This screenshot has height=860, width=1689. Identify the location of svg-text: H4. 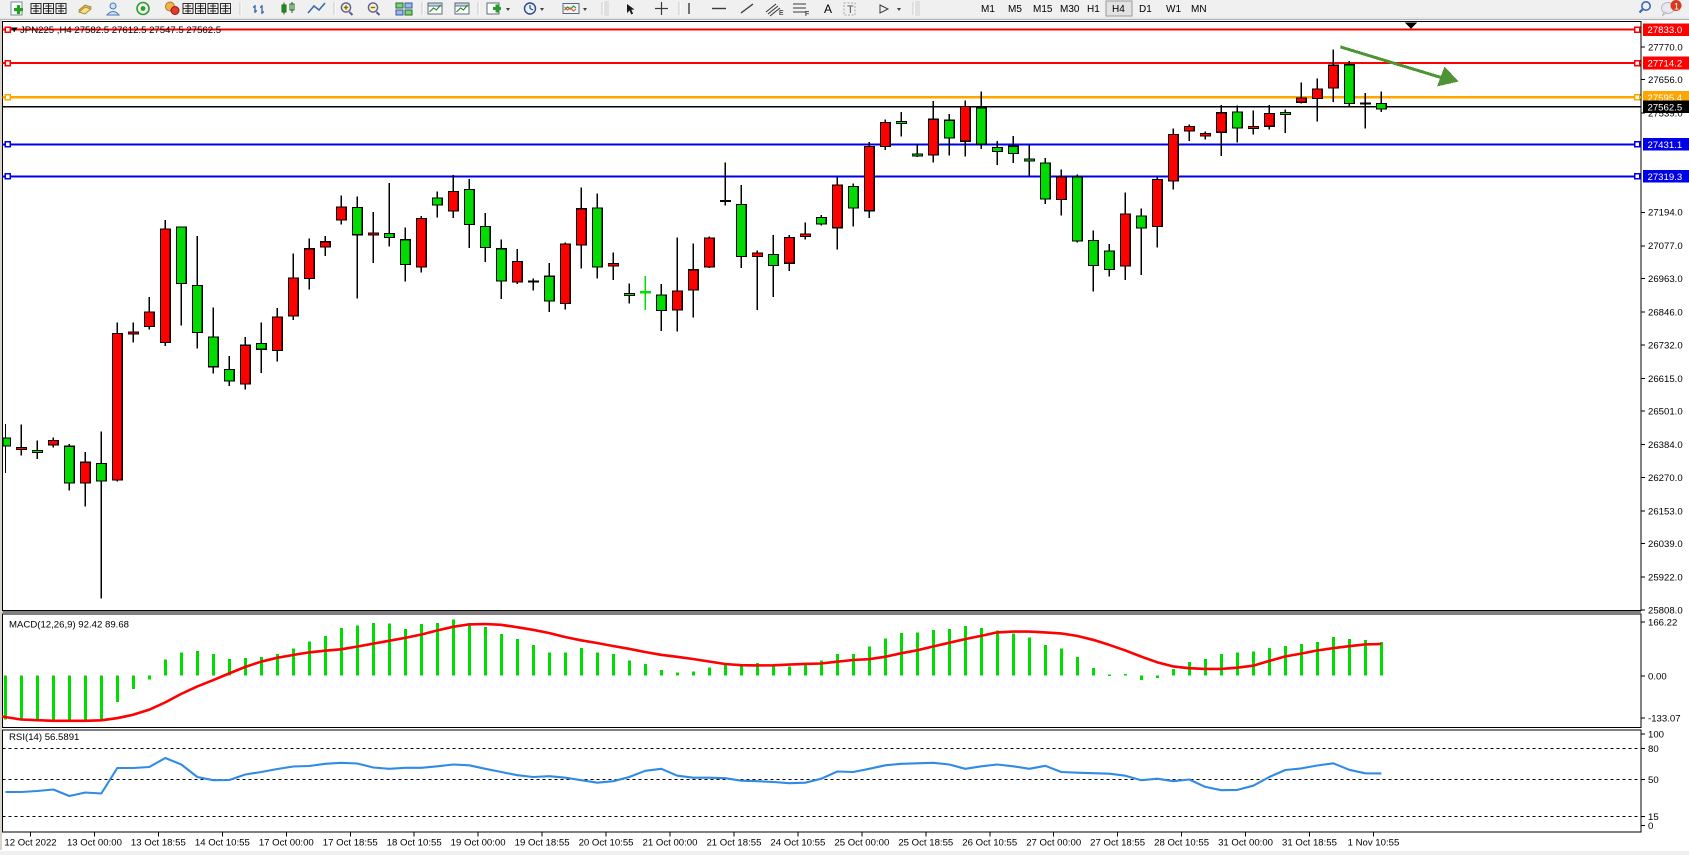
(1118, 9).